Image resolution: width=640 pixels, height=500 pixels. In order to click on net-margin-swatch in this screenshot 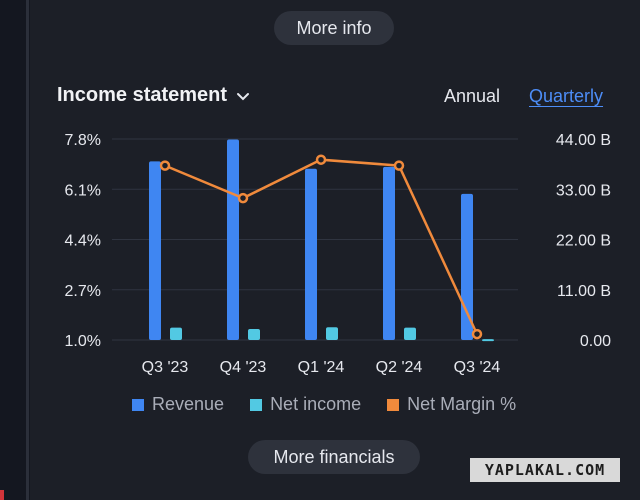, I will do `click(393, 404)`.